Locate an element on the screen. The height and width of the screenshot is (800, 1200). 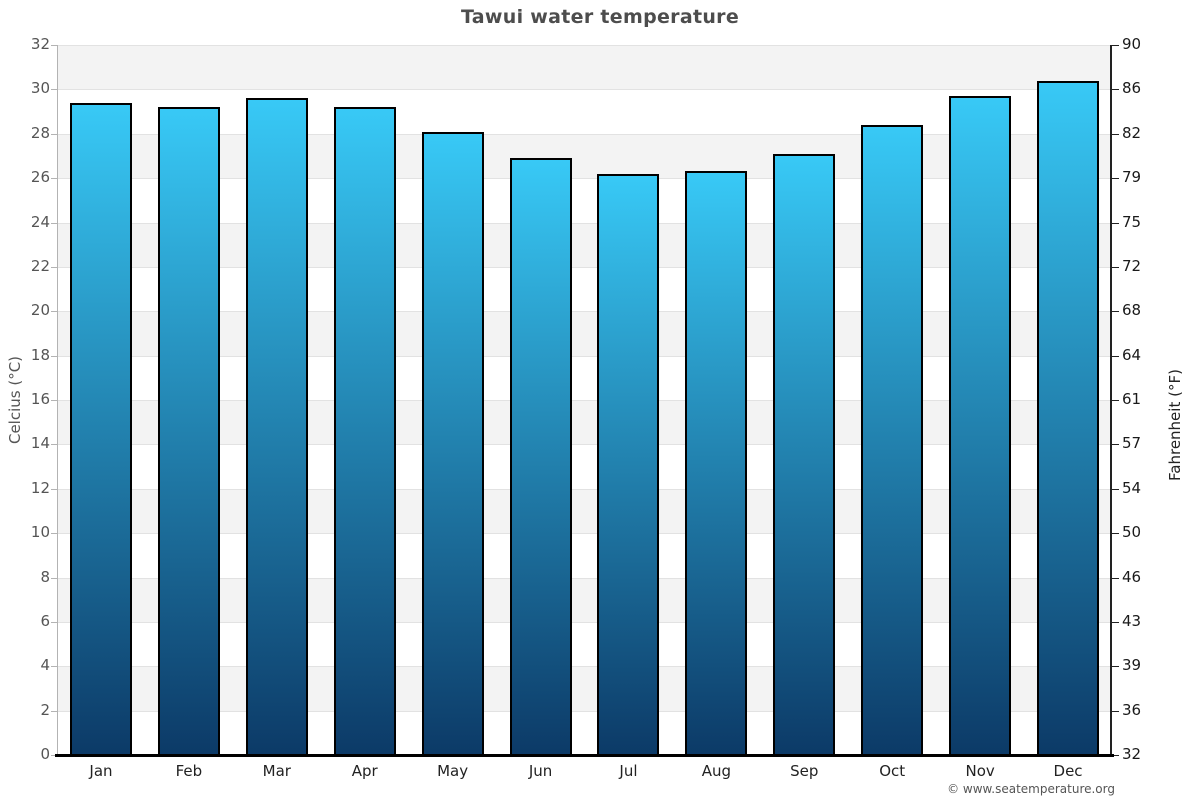
y-axis-line-left is located at coordinates (57, 400).